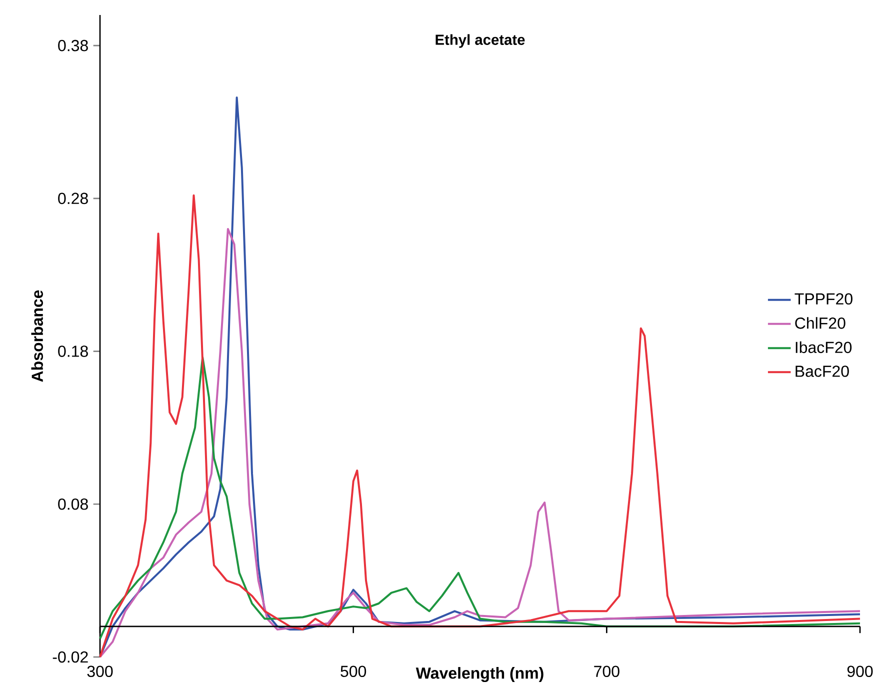  I want to click on legend-label: IbacF20, so click(824, 347).